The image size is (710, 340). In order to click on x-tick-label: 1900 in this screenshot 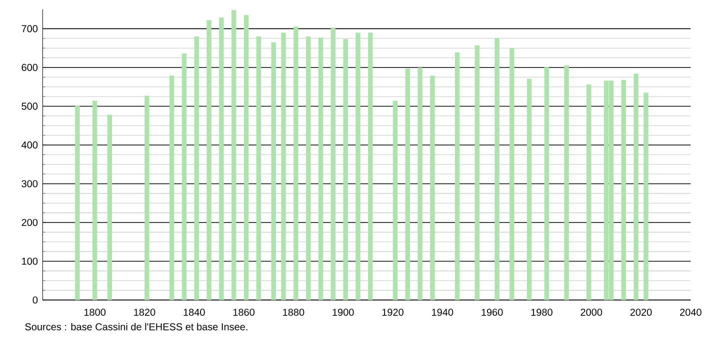, I will do `click(343, 312)`.